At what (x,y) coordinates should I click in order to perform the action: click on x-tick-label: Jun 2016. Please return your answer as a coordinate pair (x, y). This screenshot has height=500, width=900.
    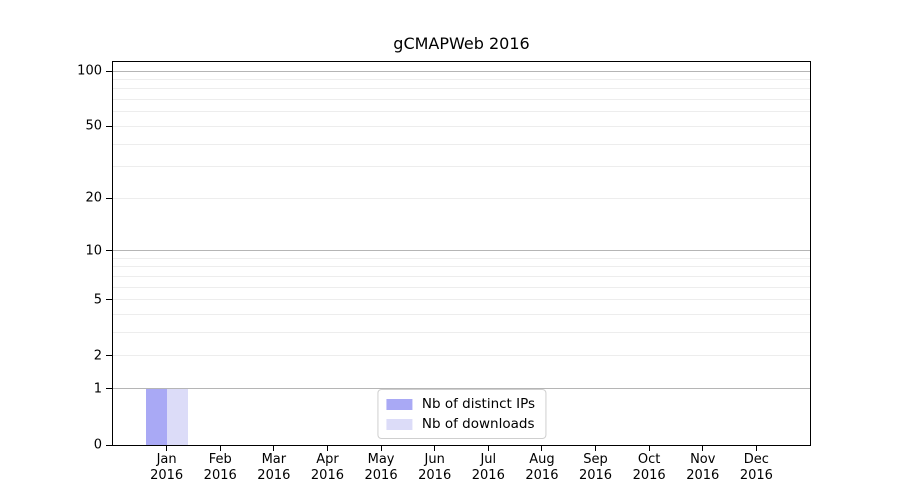
    Looking at the image, I should click on (435, 467).